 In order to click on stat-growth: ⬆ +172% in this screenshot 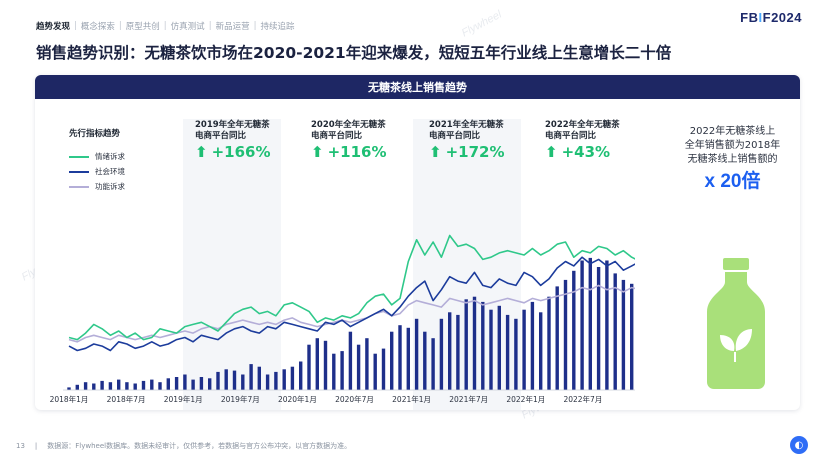, I will do `click(467, 152)`.